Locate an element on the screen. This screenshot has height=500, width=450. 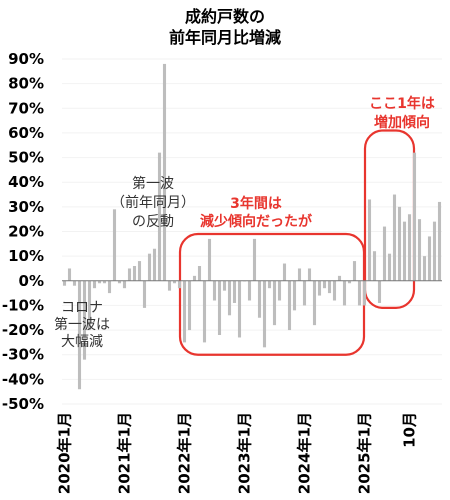
chart-title: 成約戸数の 前年同月比増減 is located at coordinates (225, 27).